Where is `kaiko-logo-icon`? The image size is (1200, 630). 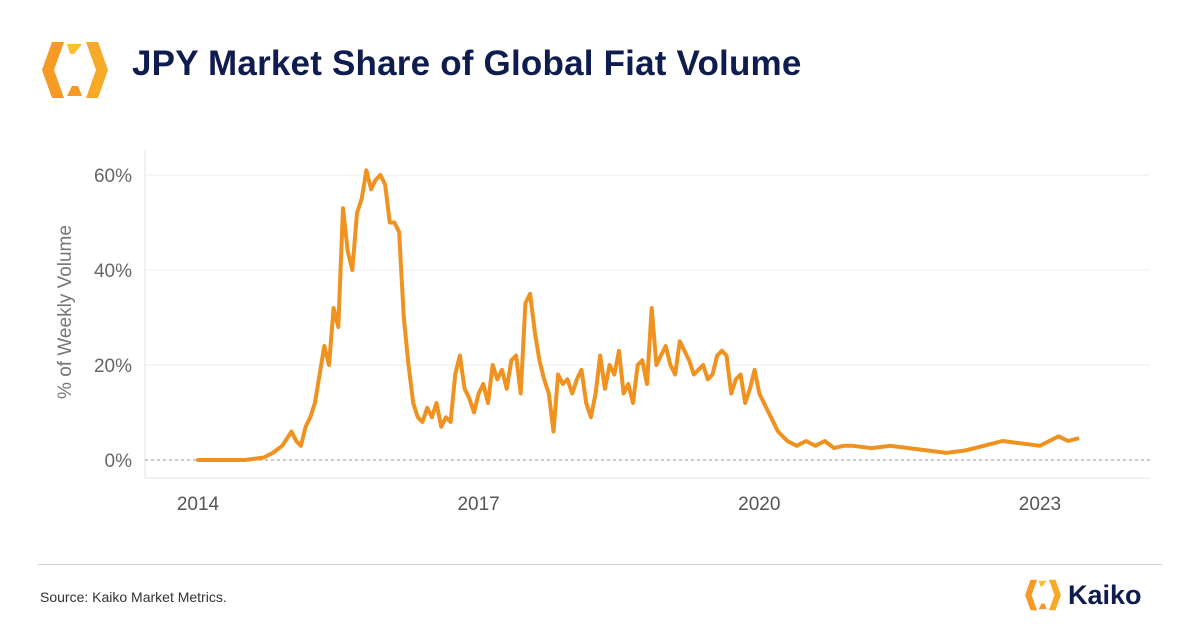 kaiko-logo-icon is located at coordinates (75, 70).